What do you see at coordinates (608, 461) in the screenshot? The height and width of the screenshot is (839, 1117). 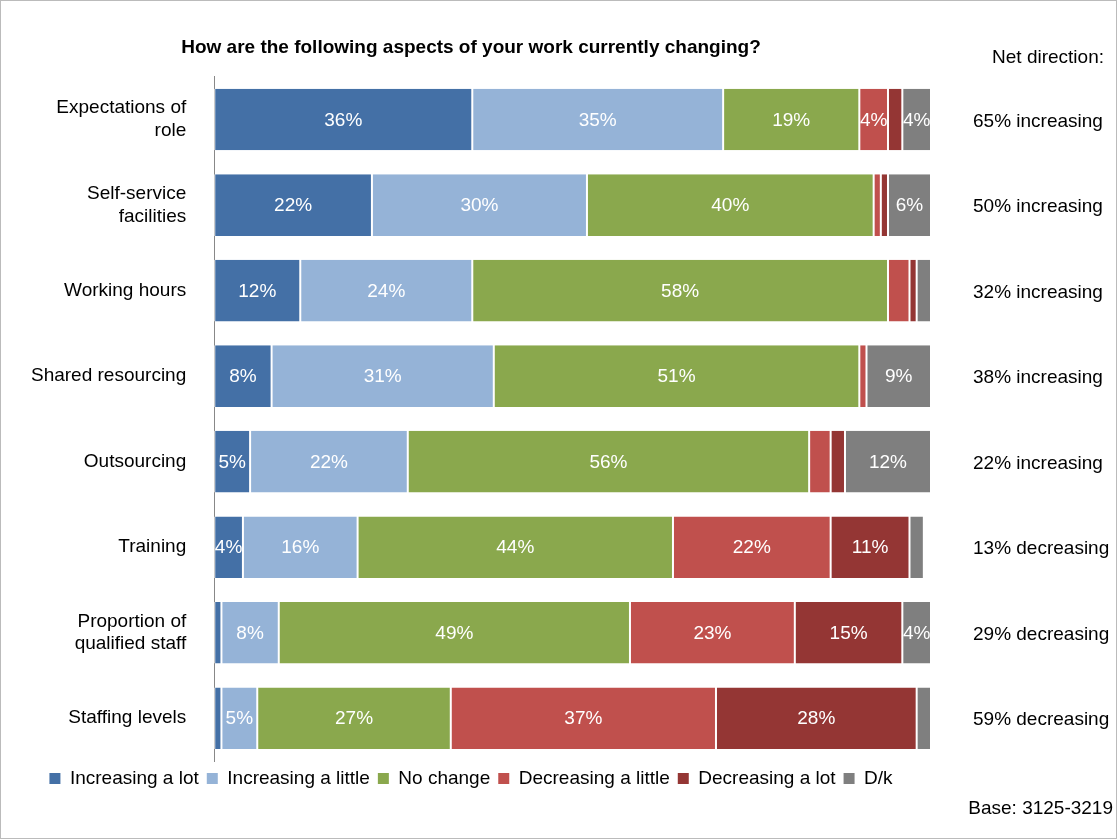 I see `data-label: 56%` at bounding box center [608, 461].